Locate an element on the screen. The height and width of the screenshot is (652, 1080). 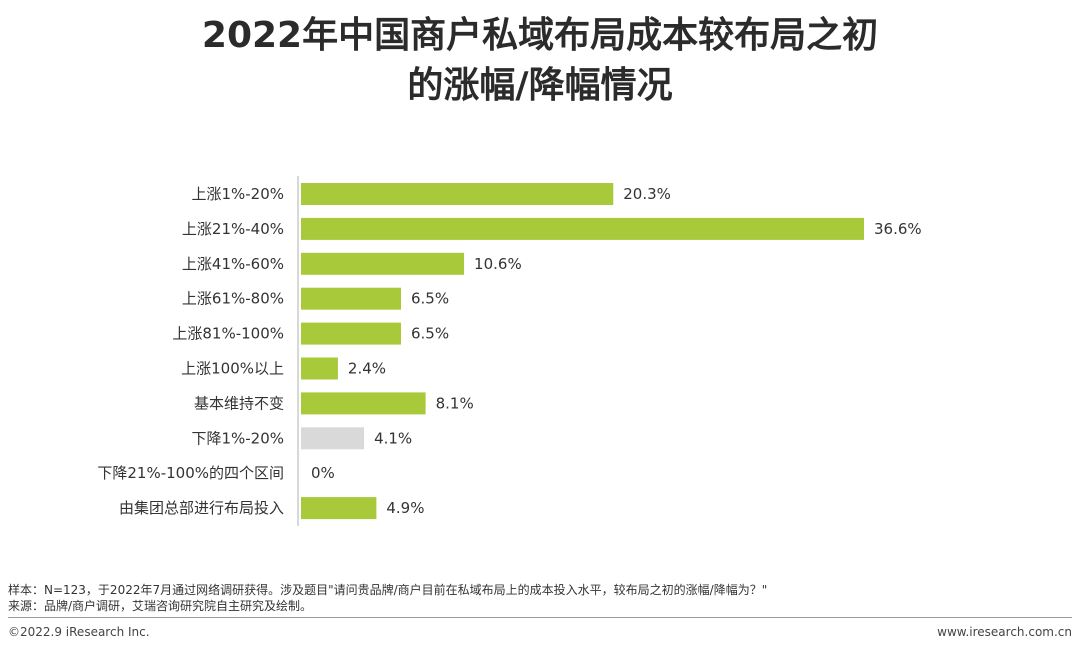
value-label: 20.3% is located at coordinates (647, 194).